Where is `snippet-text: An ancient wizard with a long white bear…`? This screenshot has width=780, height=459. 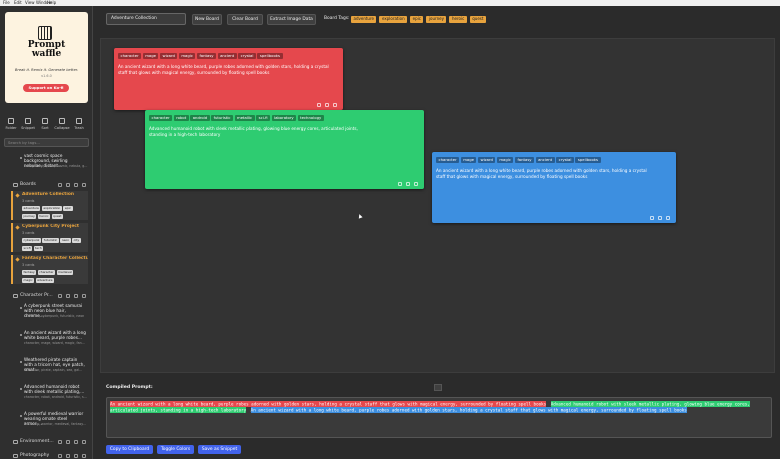
snippet-text: An ancient wizard with a long white bear… is located at coordinates (55, 335).